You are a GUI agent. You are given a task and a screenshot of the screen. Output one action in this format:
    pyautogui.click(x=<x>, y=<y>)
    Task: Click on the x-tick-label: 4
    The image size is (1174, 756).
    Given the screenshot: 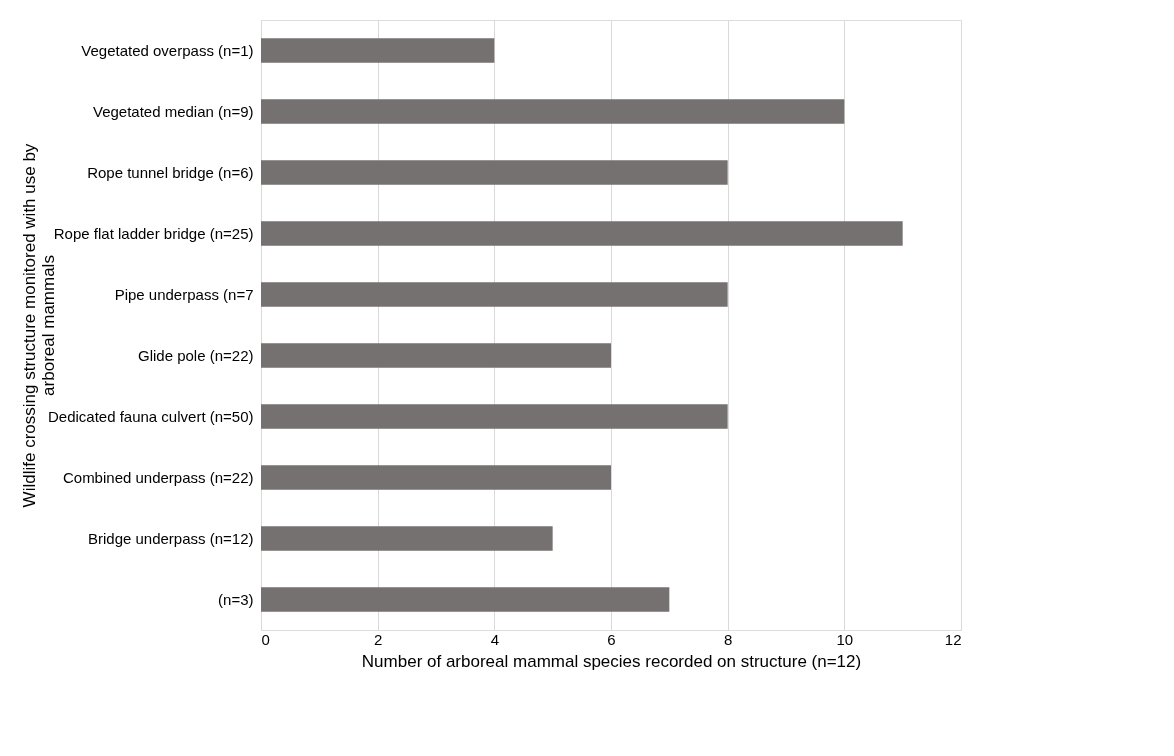 What is the action you would take?
    pyautogui.click(x=495, y=639)
    